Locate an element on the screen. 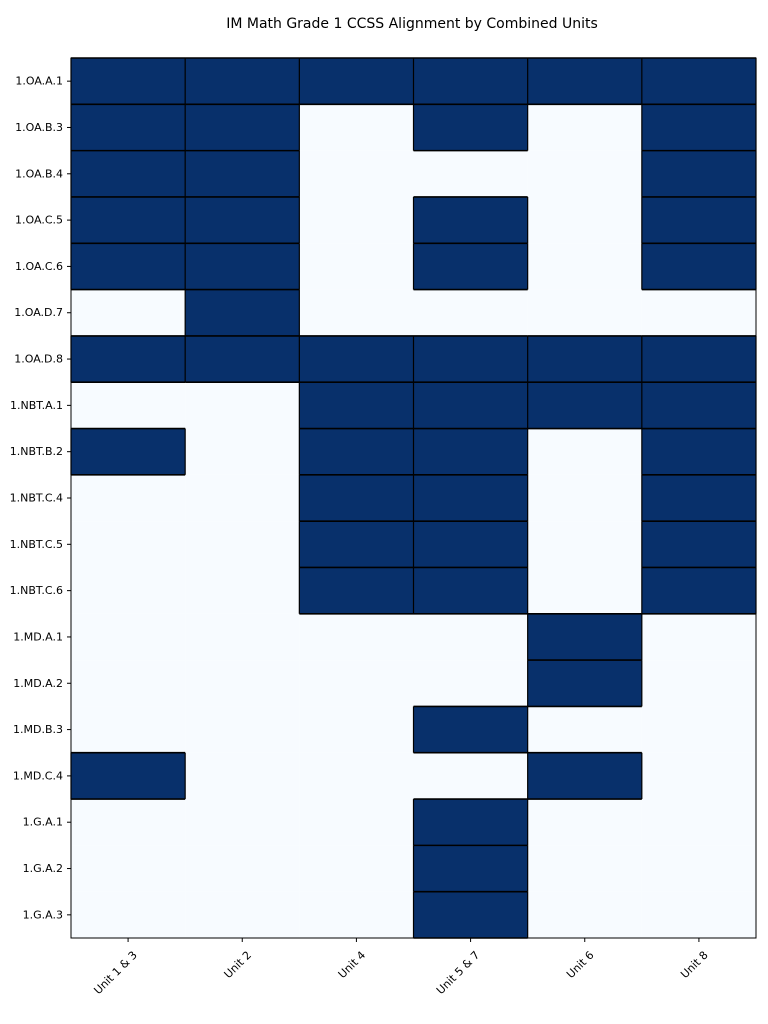  y-tick-label: 1.G.A.1 is located at coordinates (43, 822).